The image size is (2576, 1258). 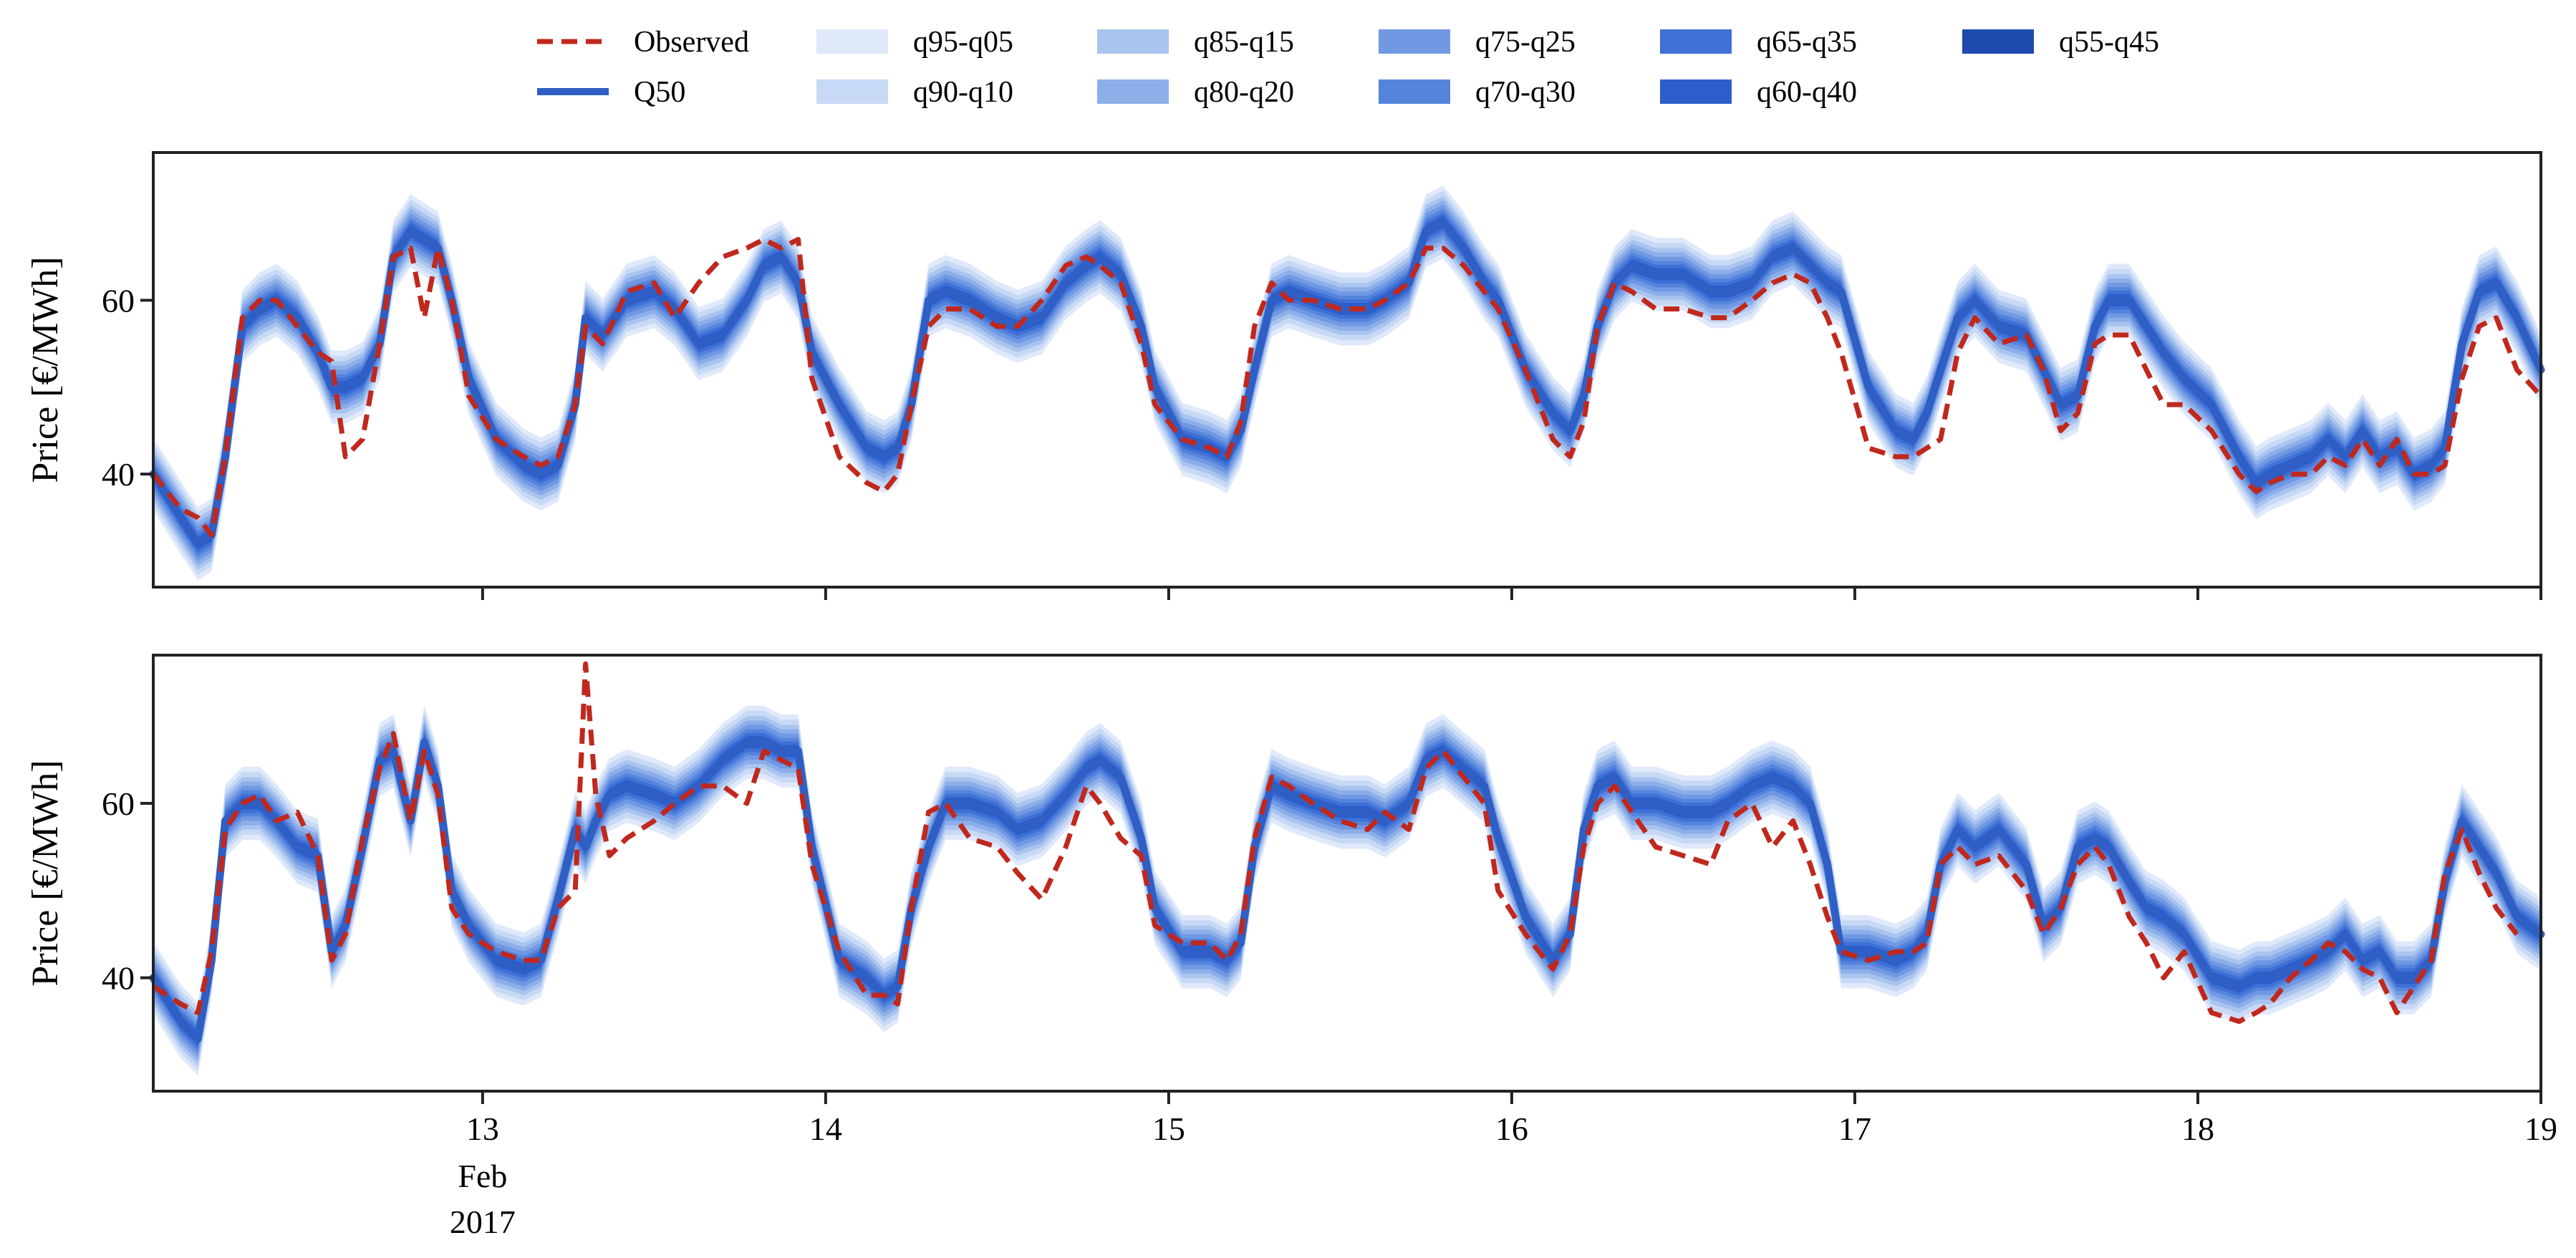 I want to click on x-tick-label: 16, so click(x=1512, y=1129).